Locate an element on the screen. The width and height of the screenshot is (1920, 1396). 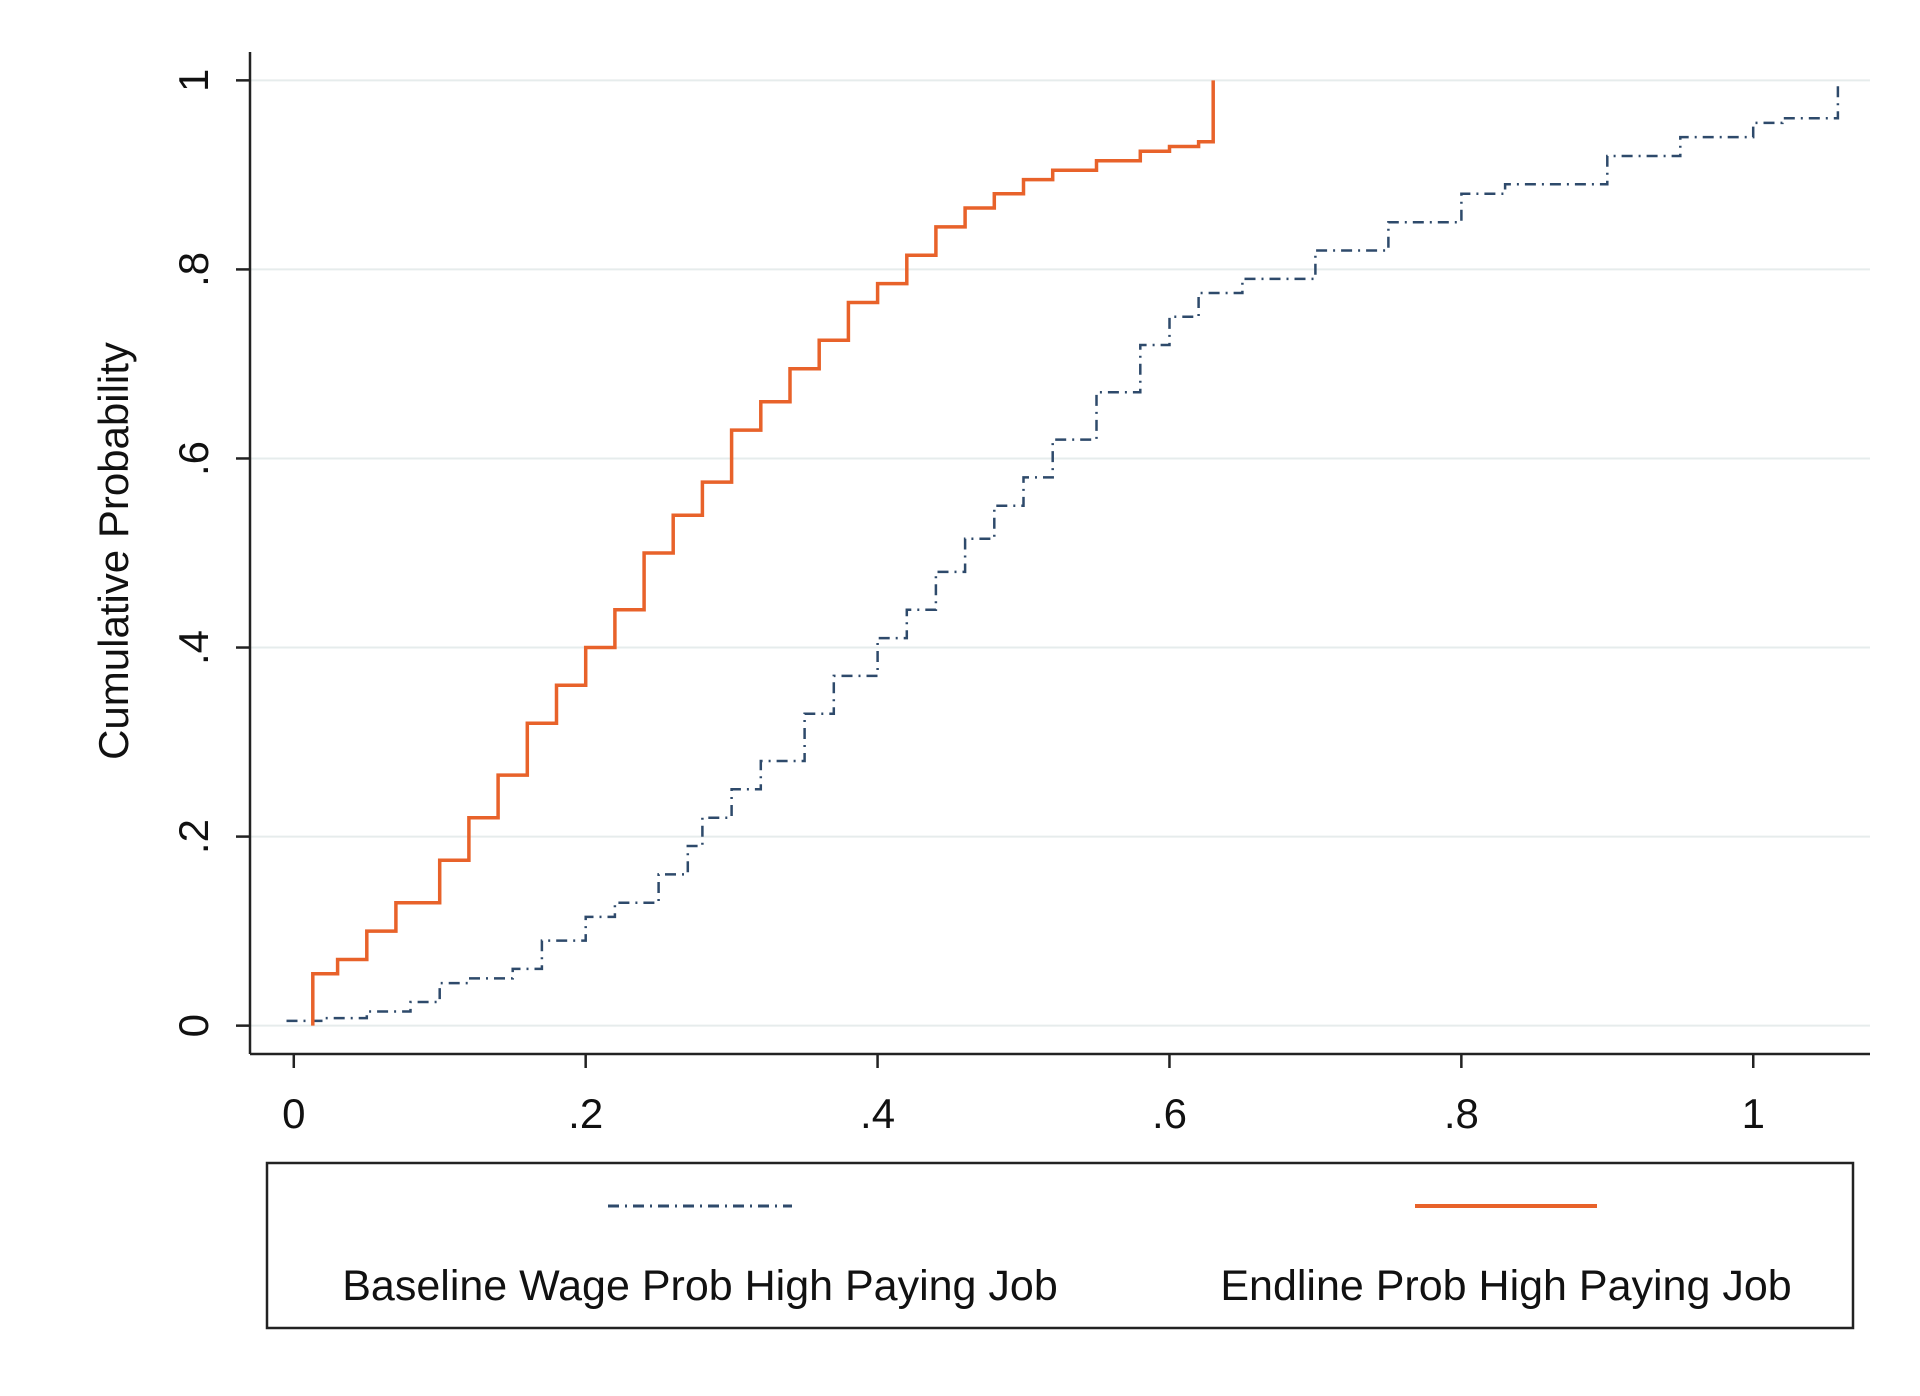
x-tick-label-1: .2 is located at coordinates (585, 1113).